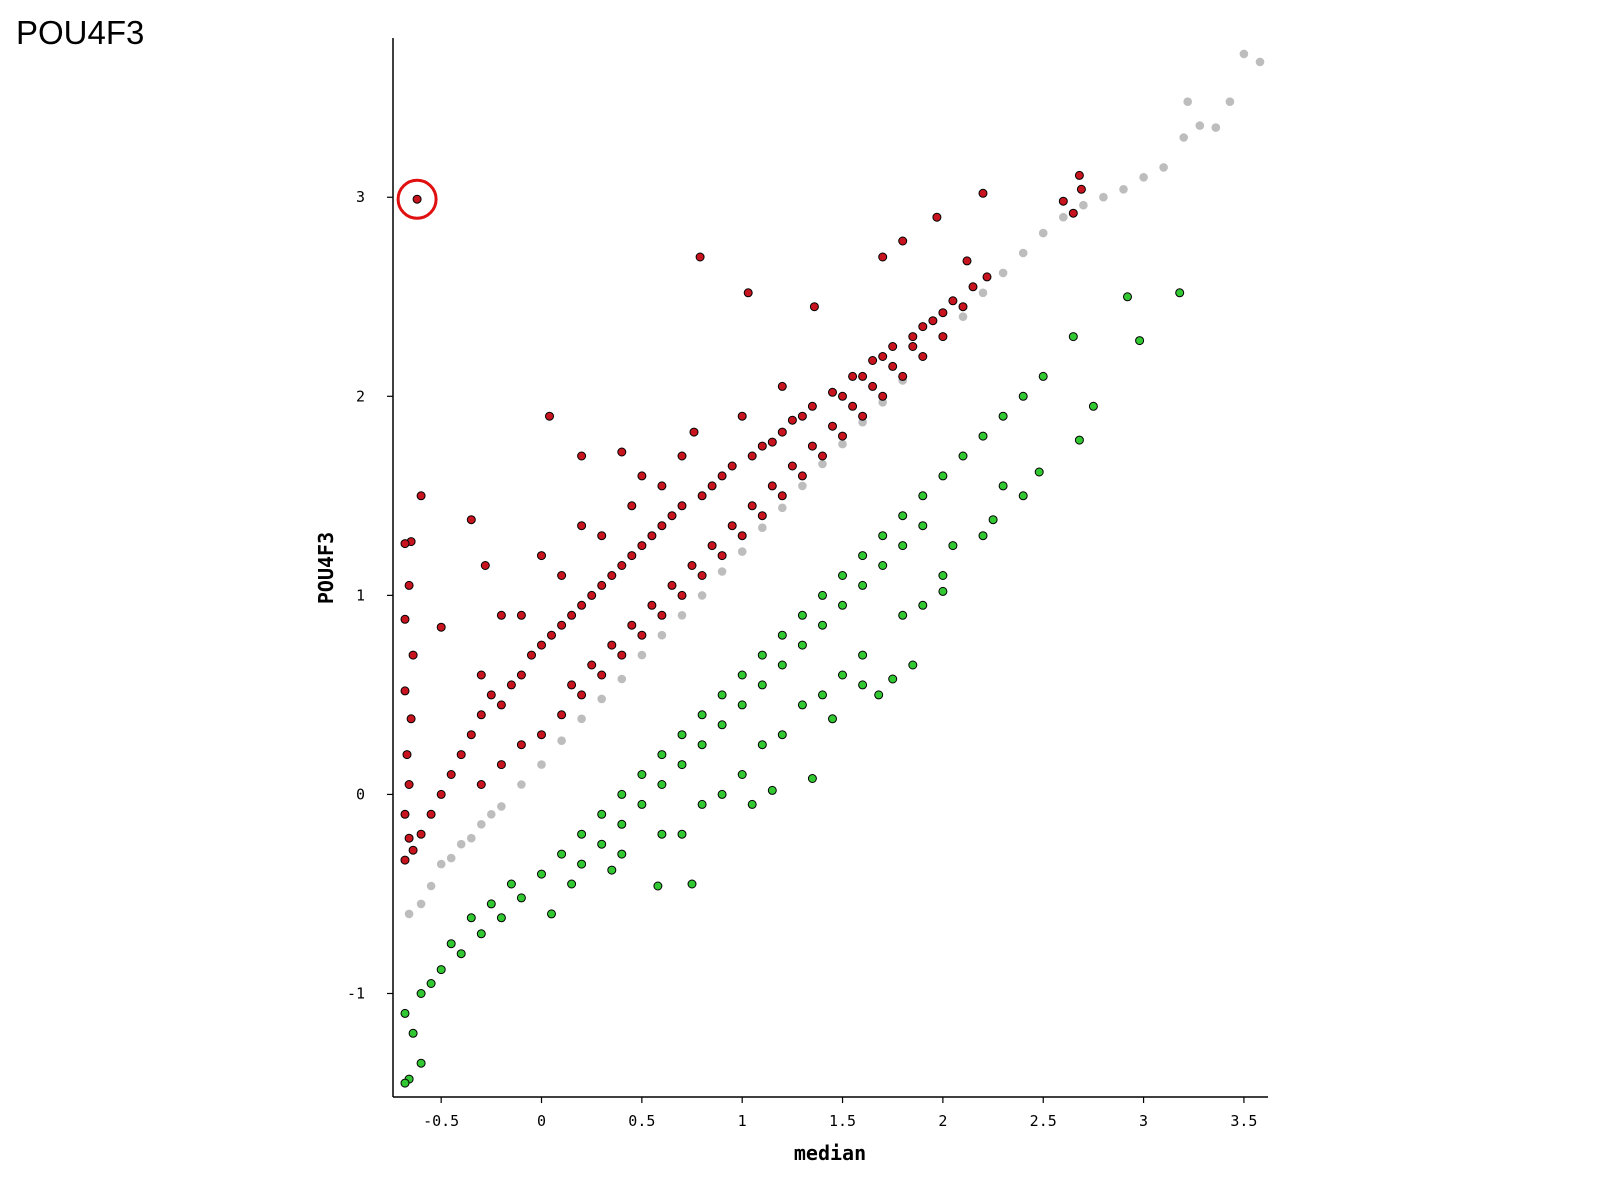  I want to click on slide-title: POU4F3, so click(80, 32).